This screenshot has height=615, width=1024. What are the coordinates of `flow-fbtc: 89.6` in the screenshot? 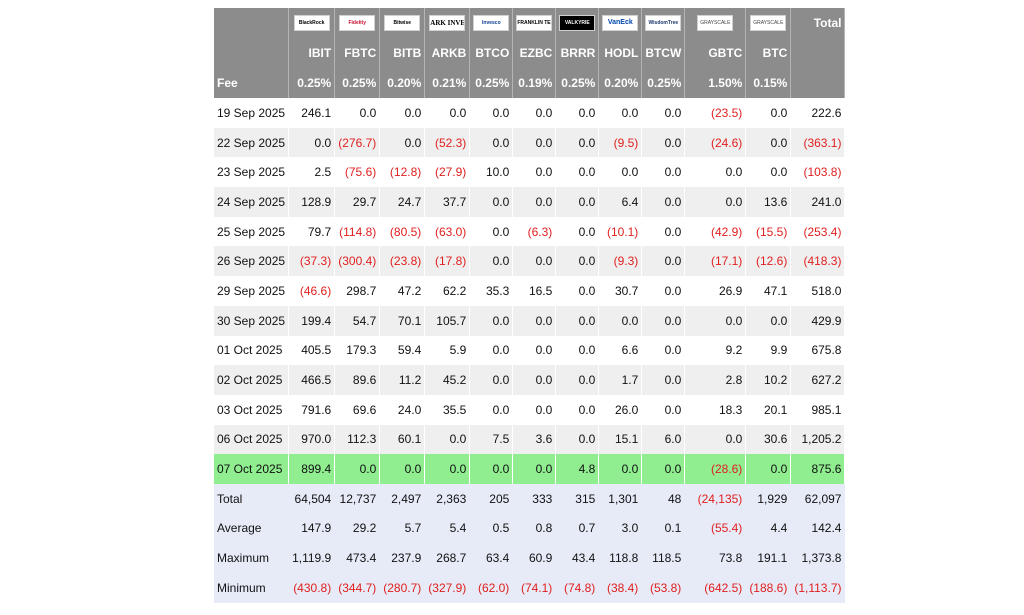 It's located at (357, 380).